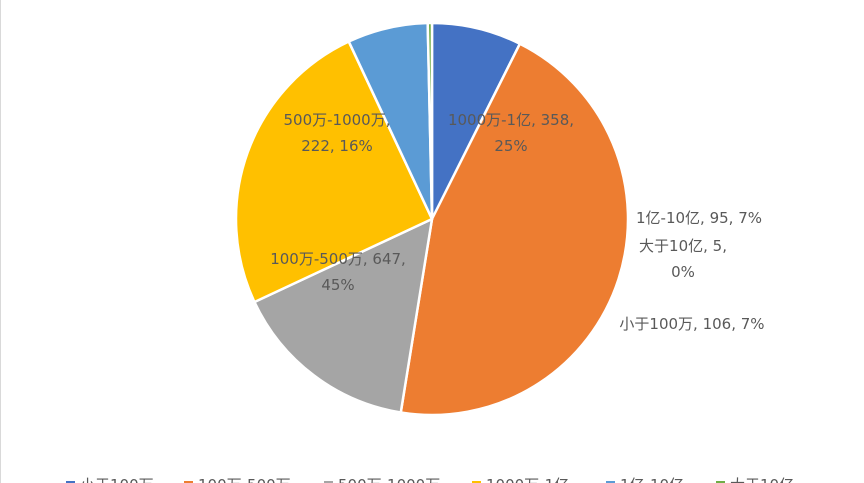 The image size is (864, 483). I want to click on data-label-5: 1亿-10亿, 95, 7%, so click(699, 218).